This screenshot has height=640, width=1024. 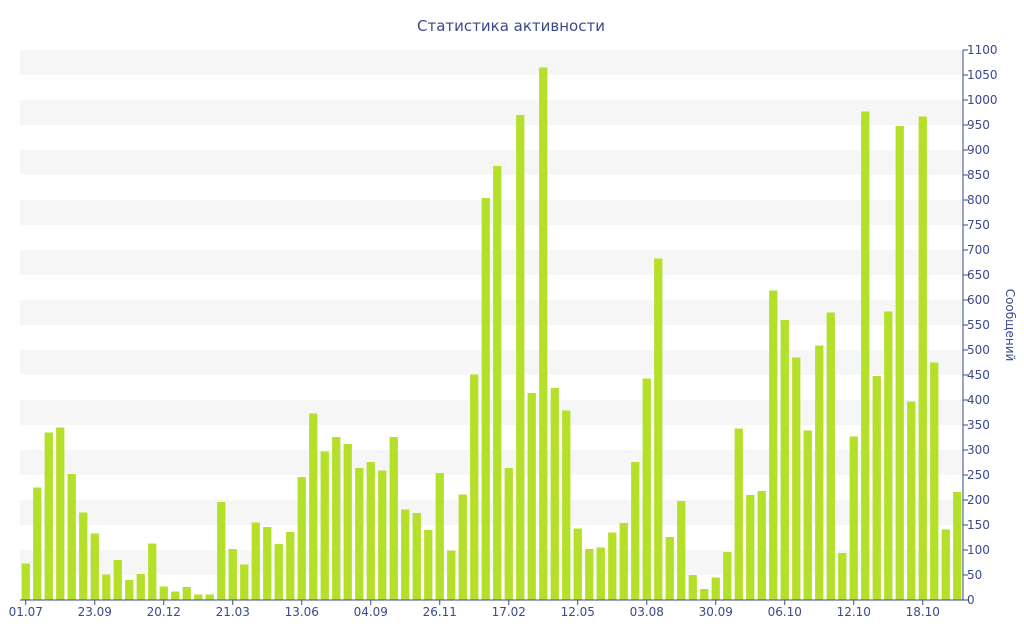 I want to click on y-tick-label: 600, so click(x=978, y=300).